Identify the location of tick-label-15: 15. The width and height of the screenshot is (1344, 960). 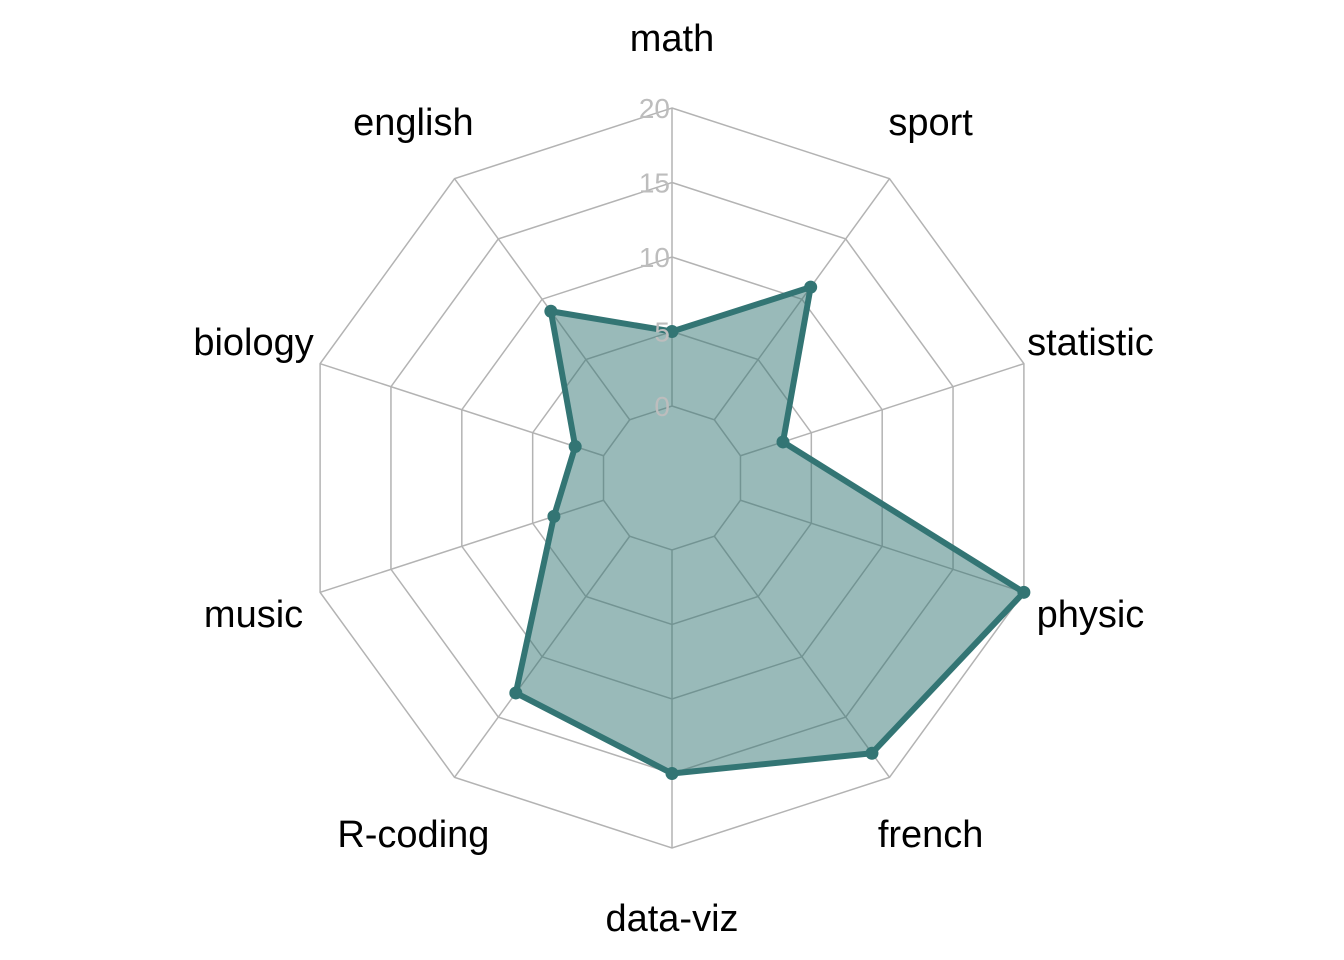
(654, 183).